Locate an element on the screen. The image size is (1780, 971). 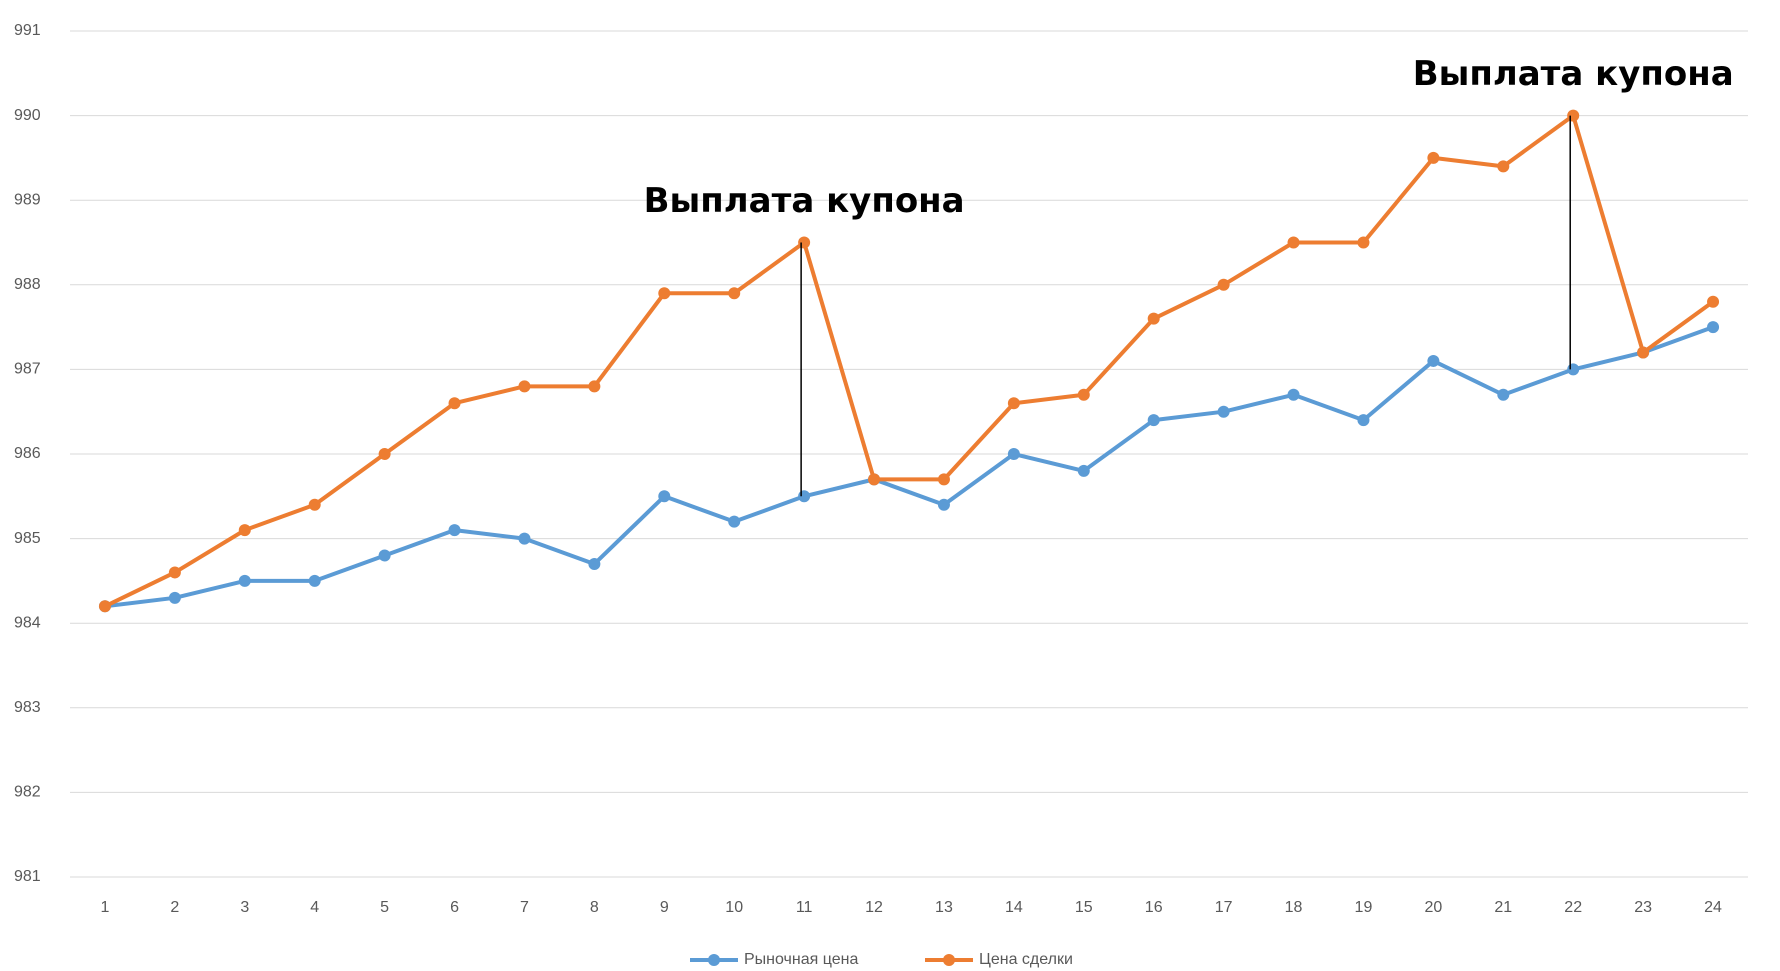
x-tick-label: 18 is located at coordinates (1294, 907).